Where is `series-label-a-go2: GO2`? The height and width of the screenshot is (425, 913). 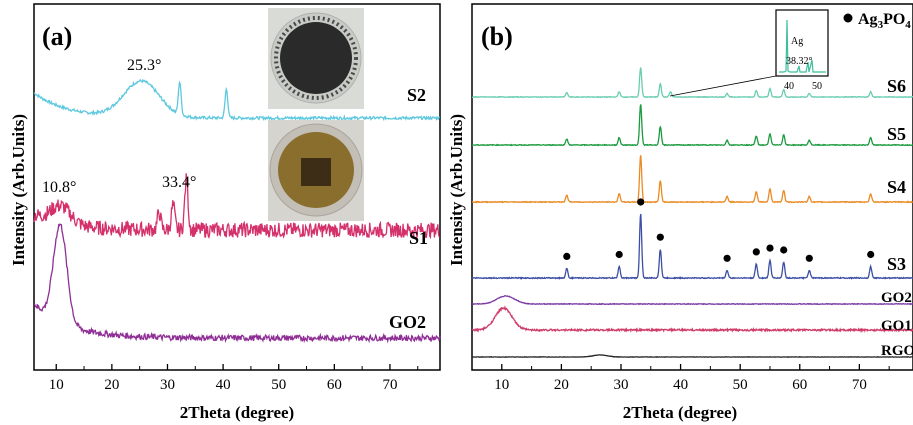
series-label-a-go2: GO2 is located at coordinates (407, 322).